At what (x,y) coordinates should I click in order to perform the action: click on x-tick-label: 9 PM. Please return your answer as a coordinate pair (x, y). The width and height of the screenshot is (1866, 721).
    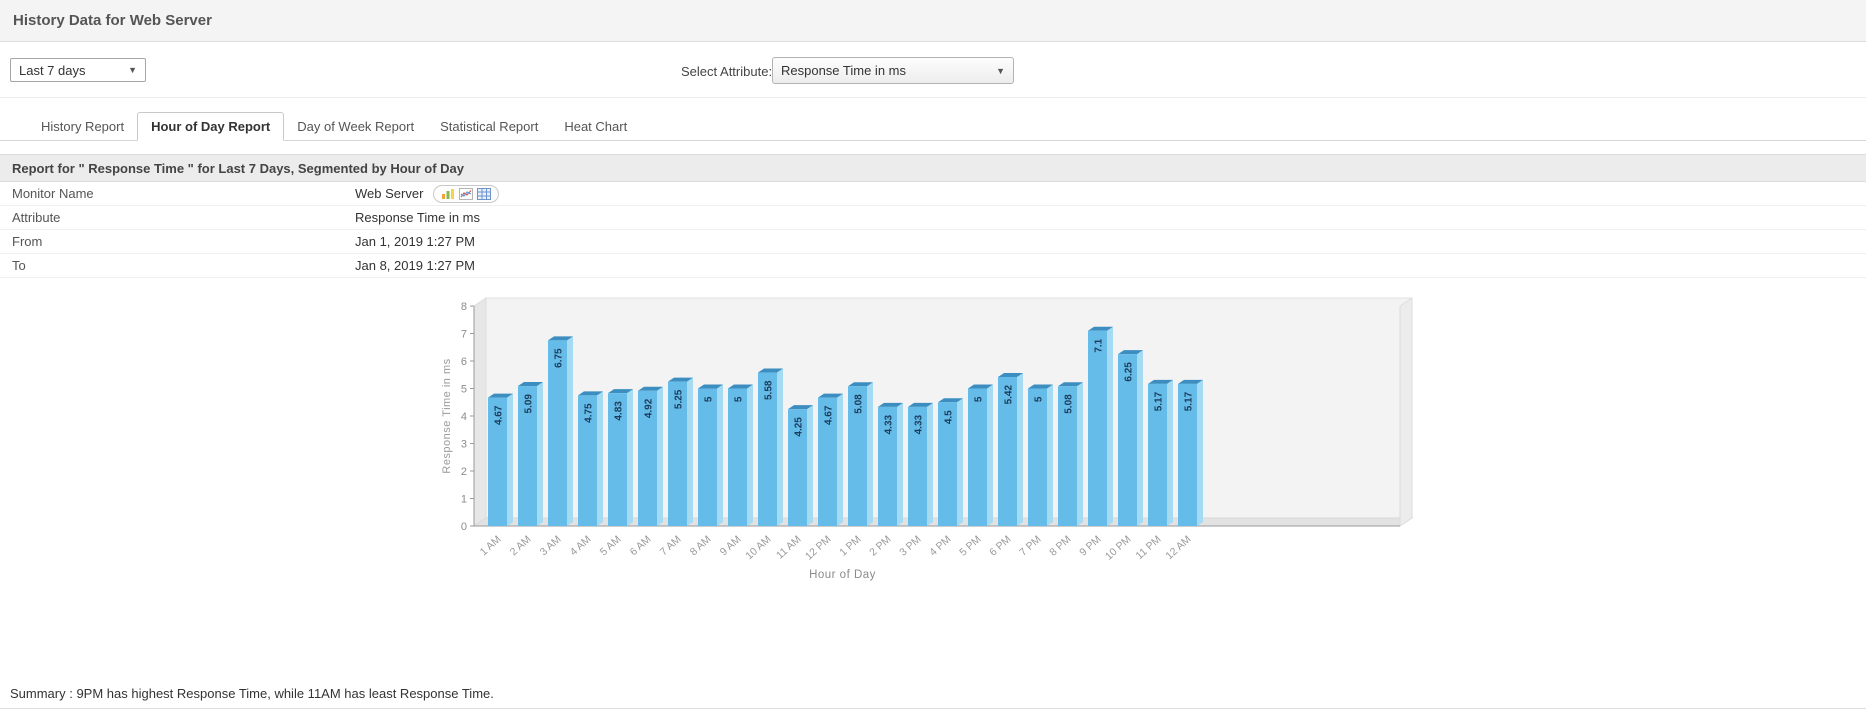
    Looking at the image, I should click on (1090, 545).